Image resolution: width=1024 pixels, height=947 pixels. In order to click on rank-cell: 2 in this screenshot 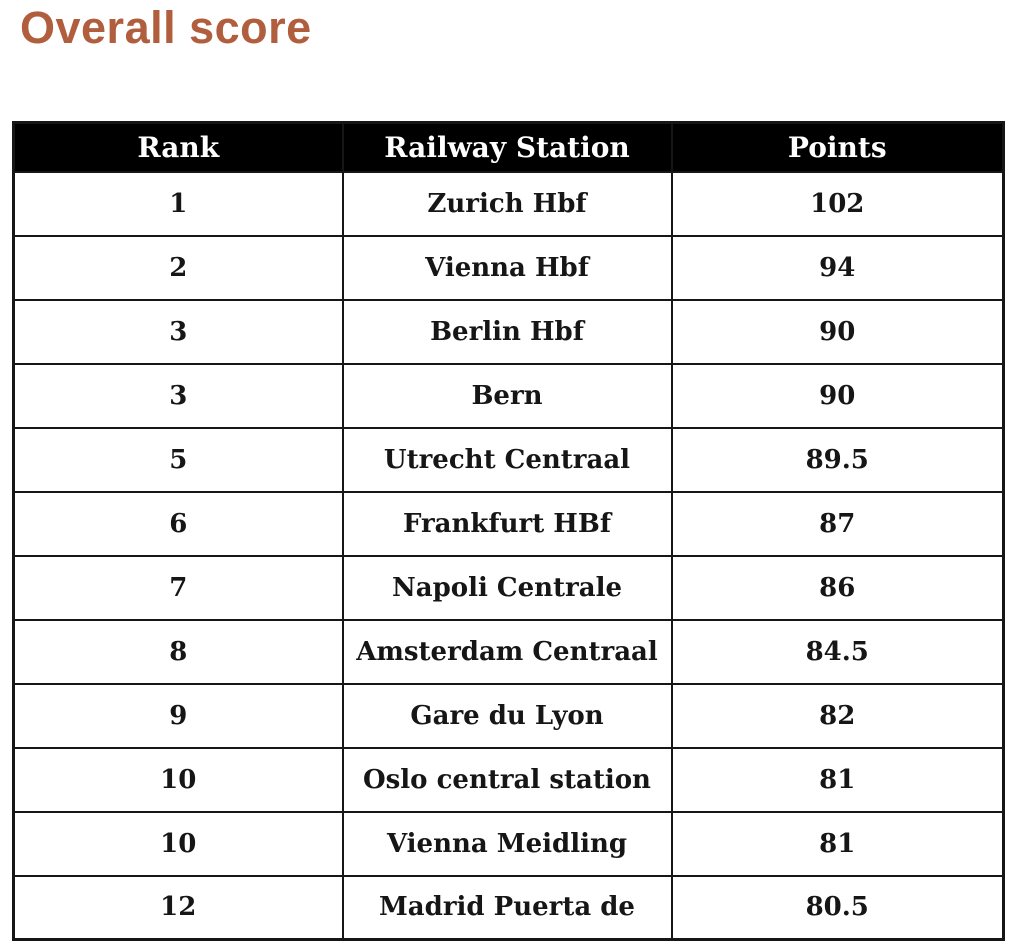, I will do `click(178, 267)`.